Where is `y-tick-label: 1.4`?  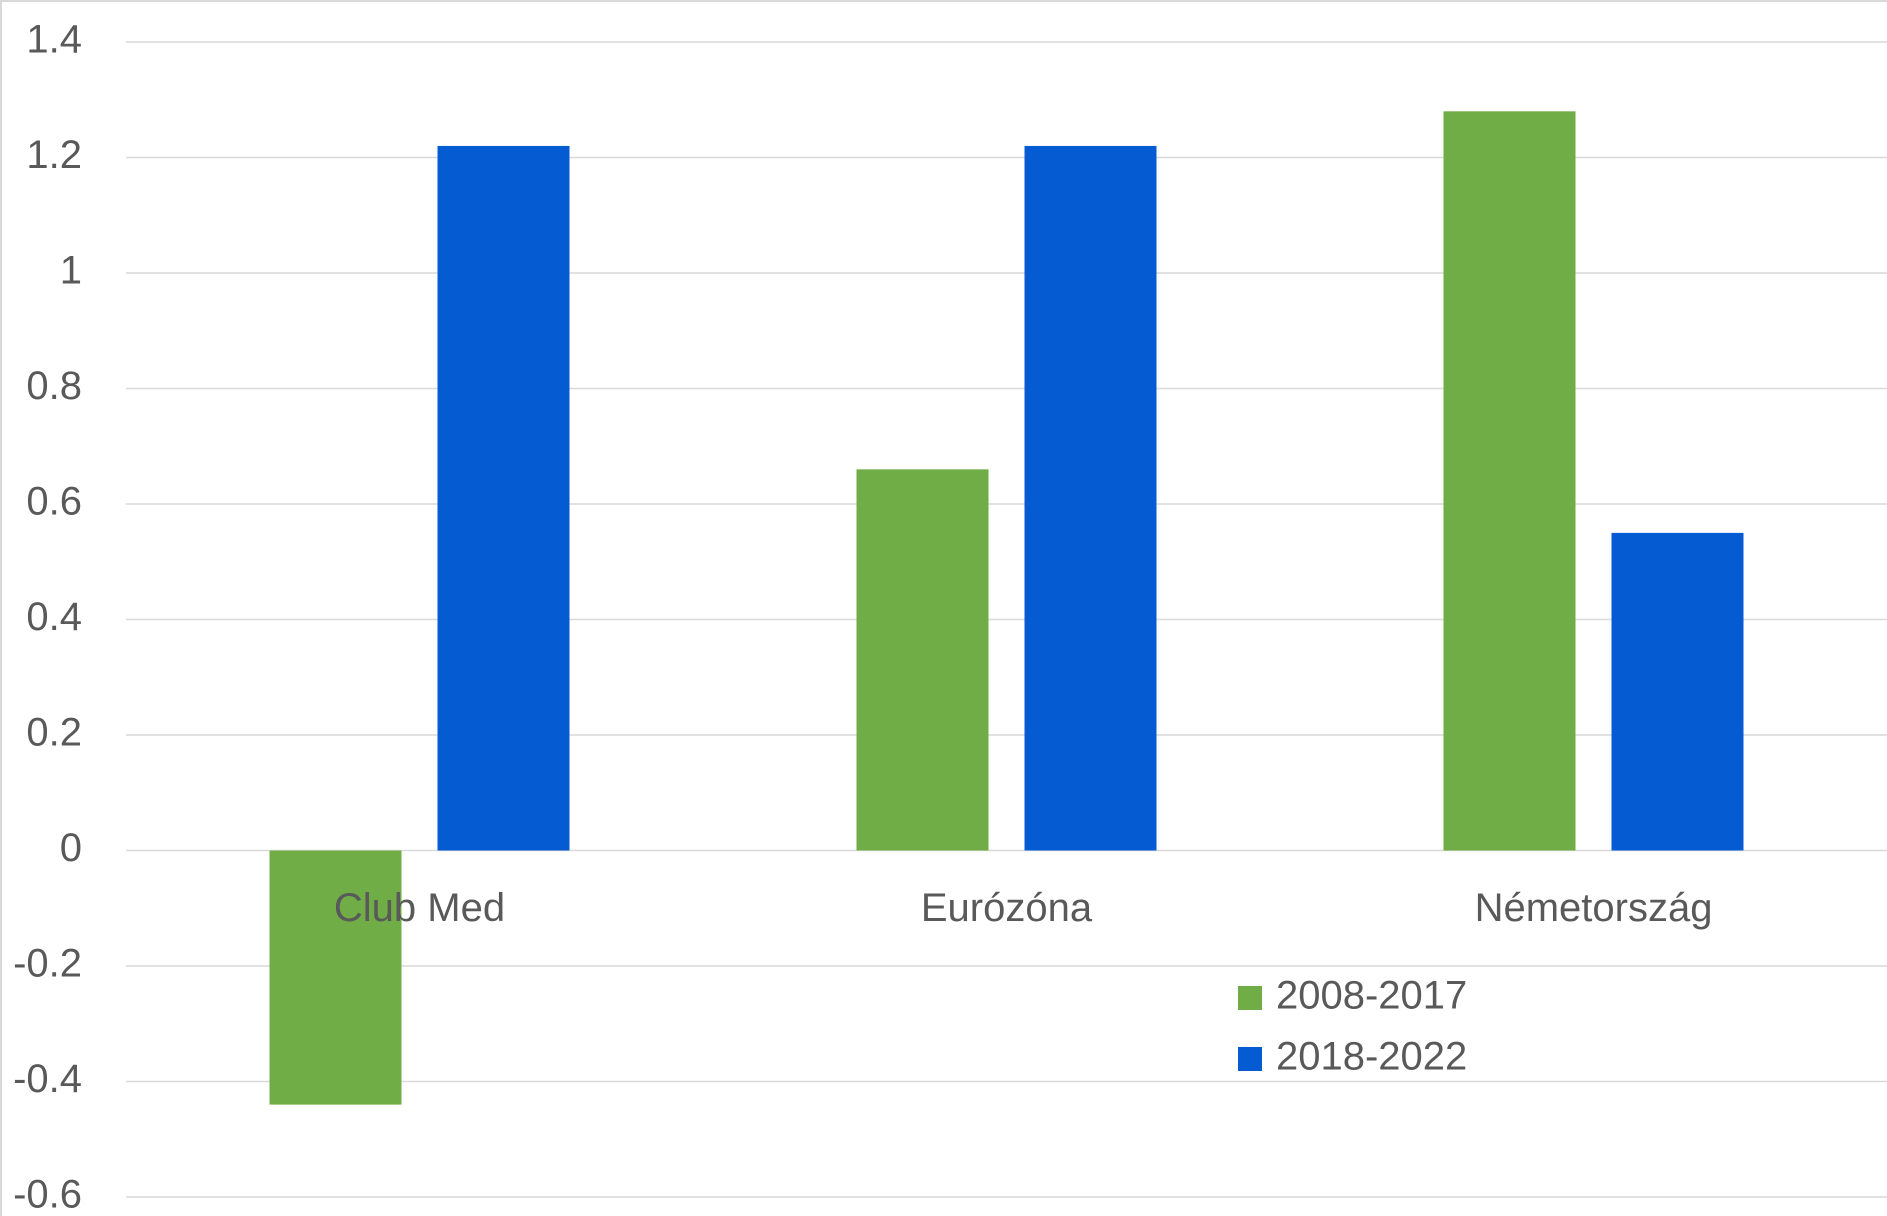
y-tick-label: 1.4 is located at coordinates (54, 40).